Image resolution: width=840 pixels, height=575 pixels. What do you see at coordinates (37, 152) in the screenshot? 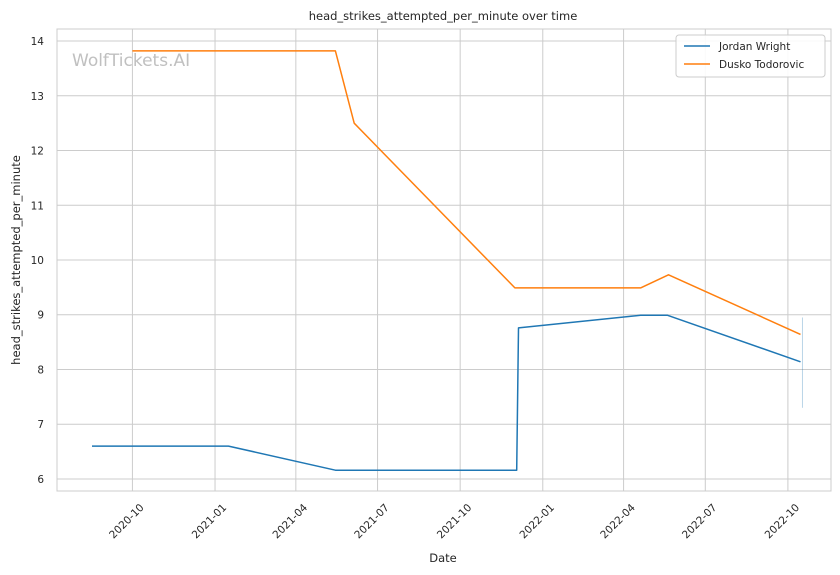
I see `y-tick-label: 12` at bounding box center [37, 152].